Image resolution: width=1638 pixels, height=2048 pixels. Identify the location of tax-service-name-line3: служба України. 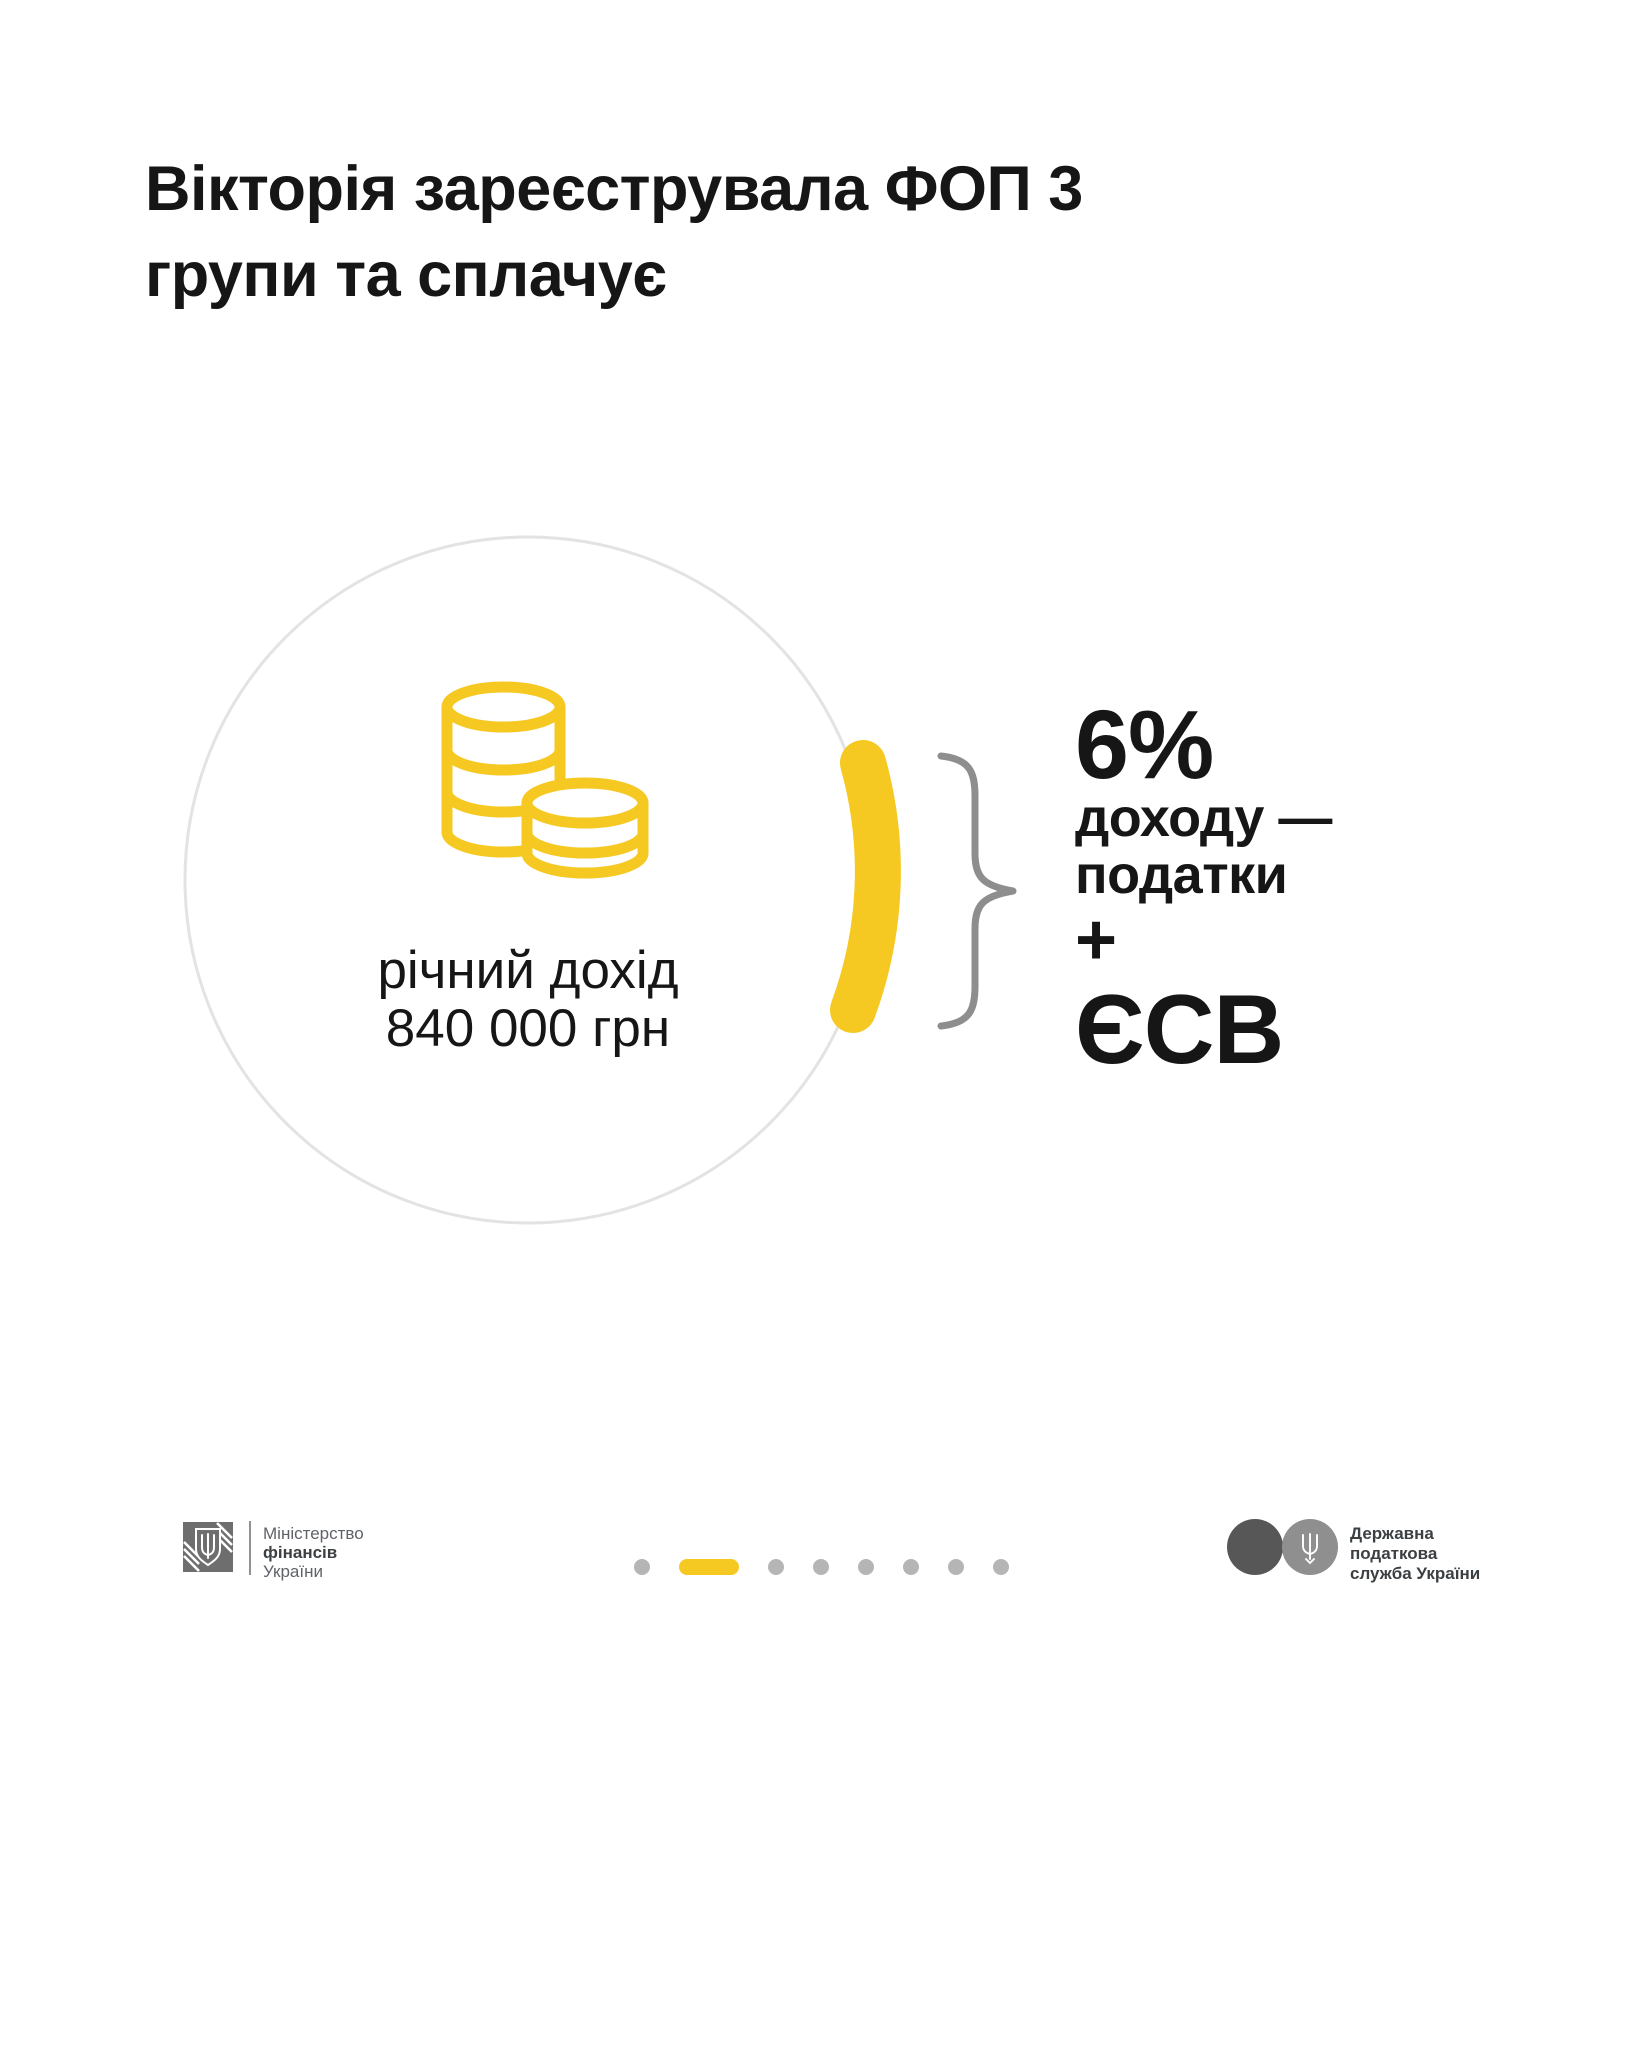
(1415, 1573).